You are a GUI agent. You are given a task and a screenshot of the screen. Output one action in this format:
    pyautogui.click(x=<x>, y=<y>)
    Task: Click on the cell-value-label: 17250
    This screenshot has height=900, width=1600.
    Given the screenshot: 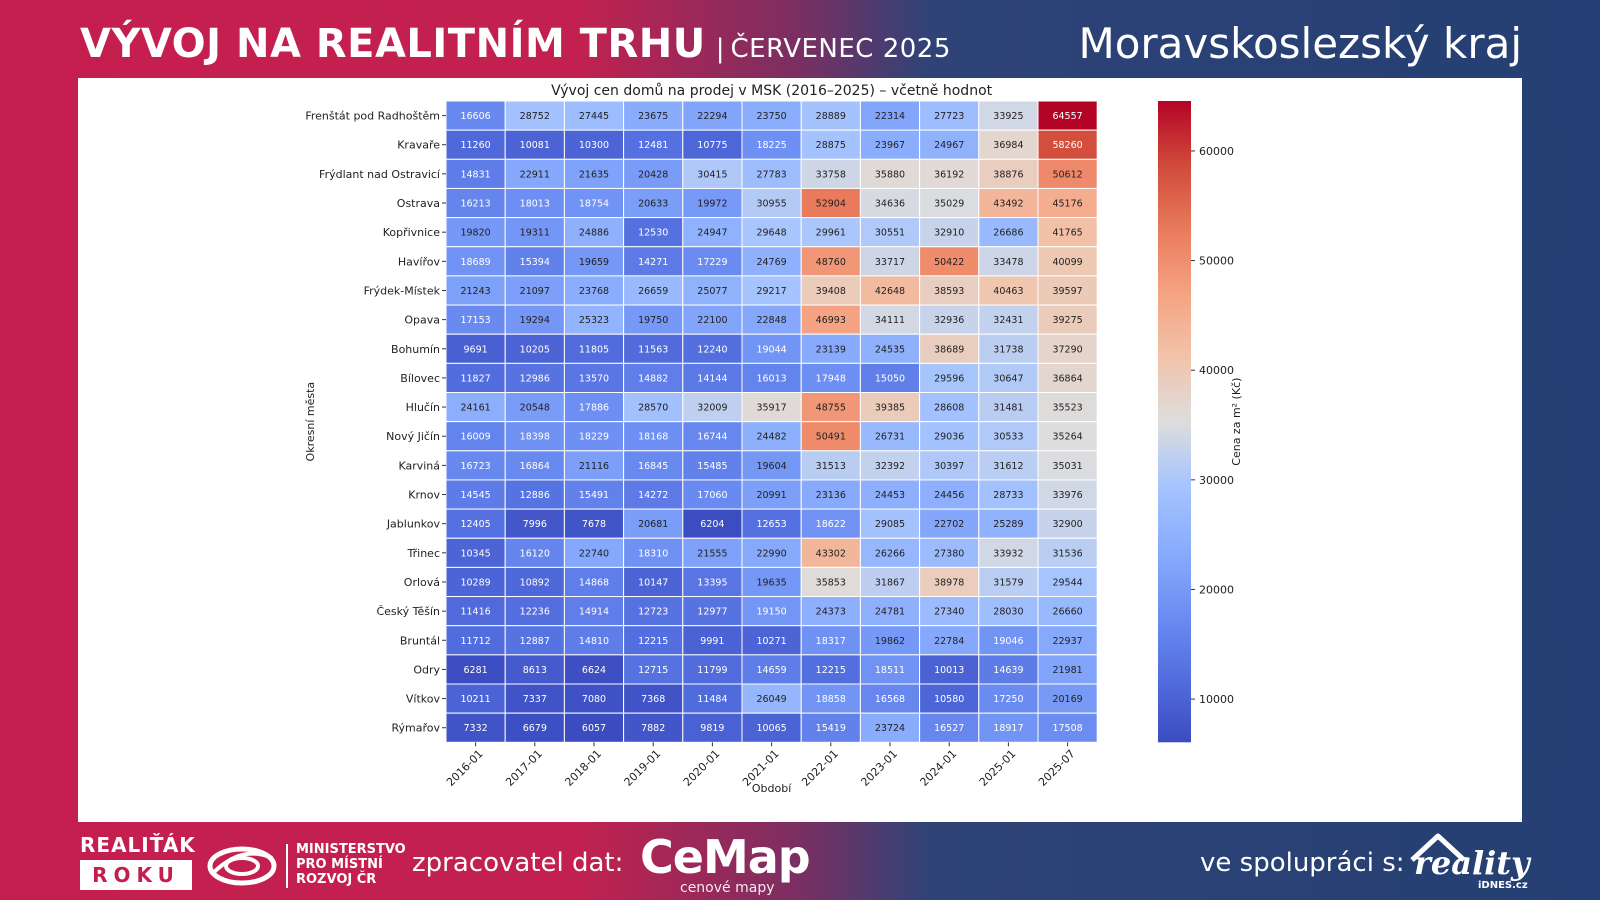 What is the action you would take?
    pyautogui.click(x=1008, y=699)
    